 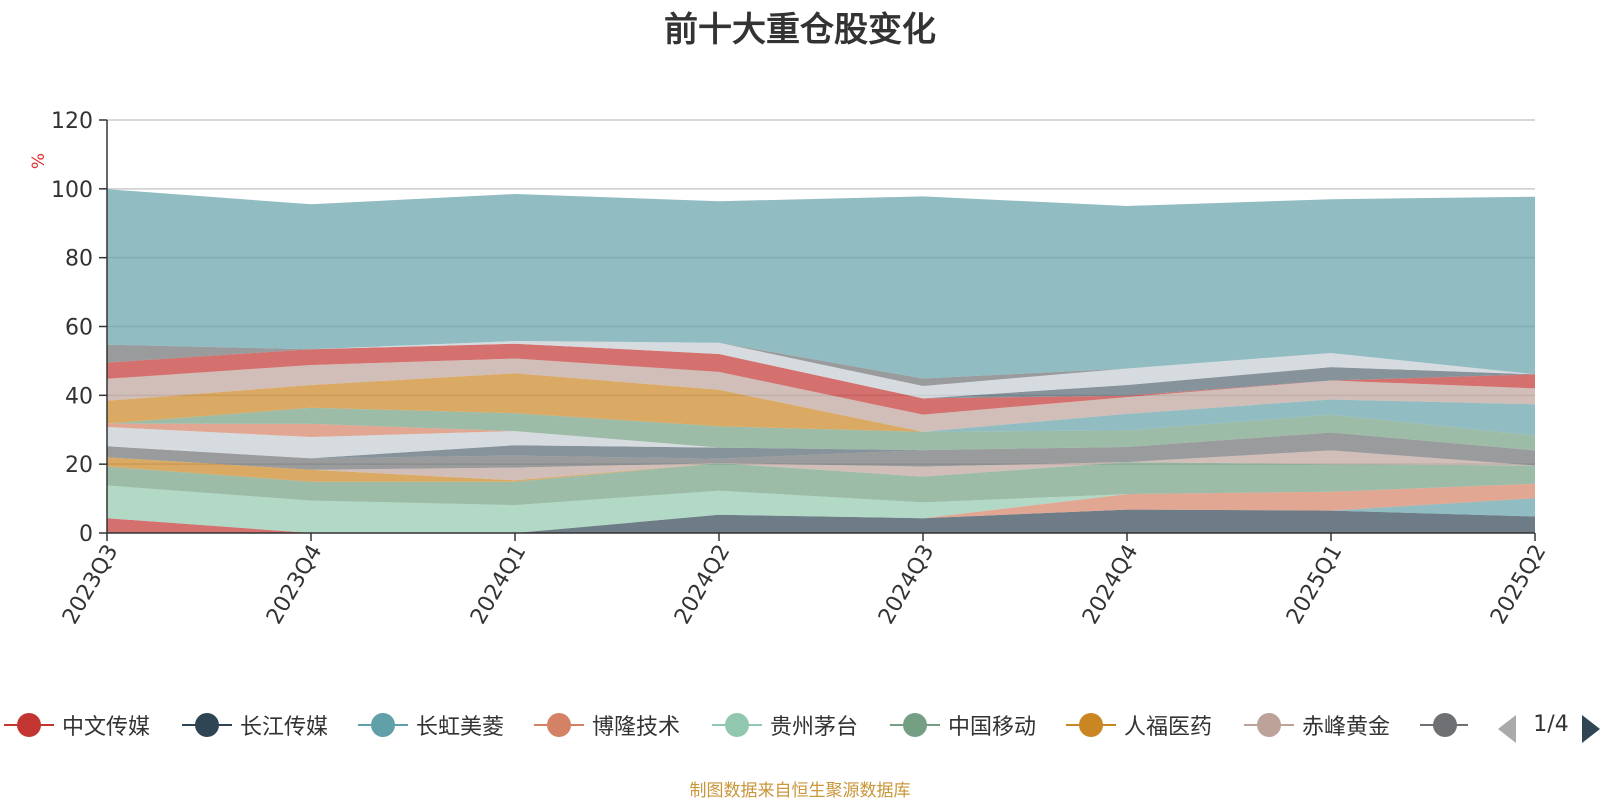 I want to click on legend-item: 人福医药, so click(x=1138, y=725).